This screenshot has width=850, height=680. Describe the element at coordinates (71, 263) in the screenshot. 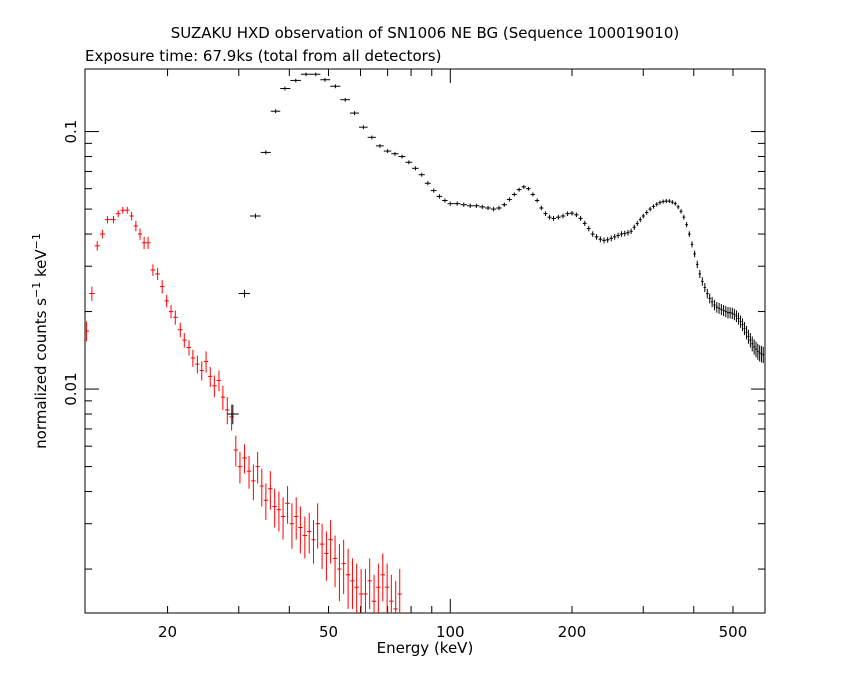

I see `y-axis-tick-labels: 0.01 0.1` at that location.